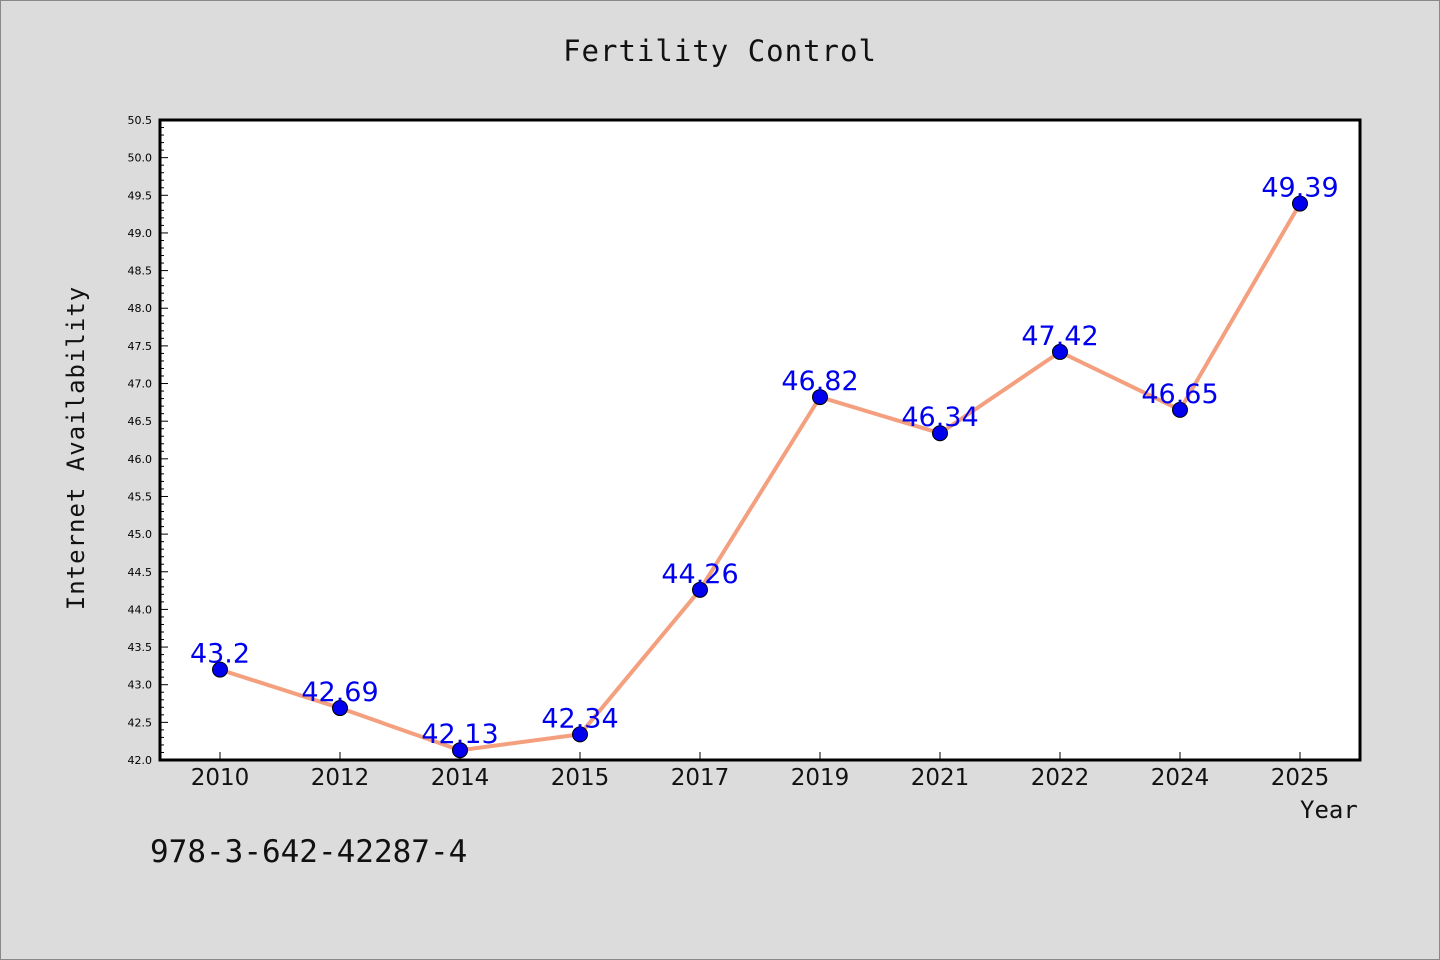 Image resolution: width=1440 pixels, height=960 pixels. Describe the element at coordinates (140, 421) in the screenshot. I see `y-tick-label: 46.5` at that location.